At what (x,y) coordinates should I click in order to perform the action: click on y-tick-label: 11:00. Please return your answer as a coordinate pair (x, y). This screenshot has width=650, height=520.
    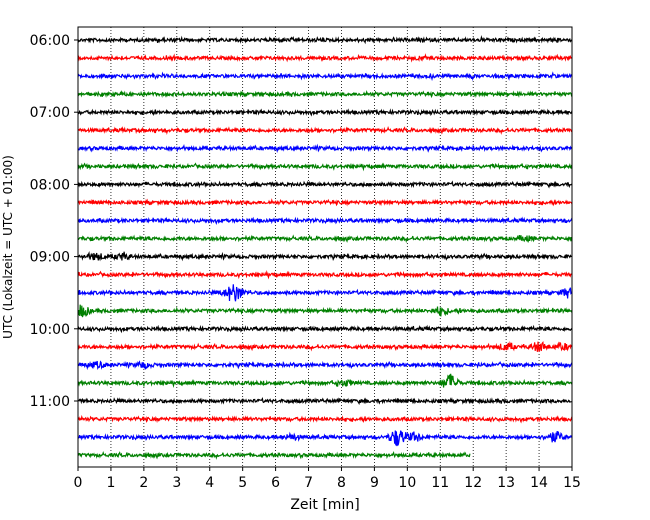
    Looking at the image, I should click on (50, 402).